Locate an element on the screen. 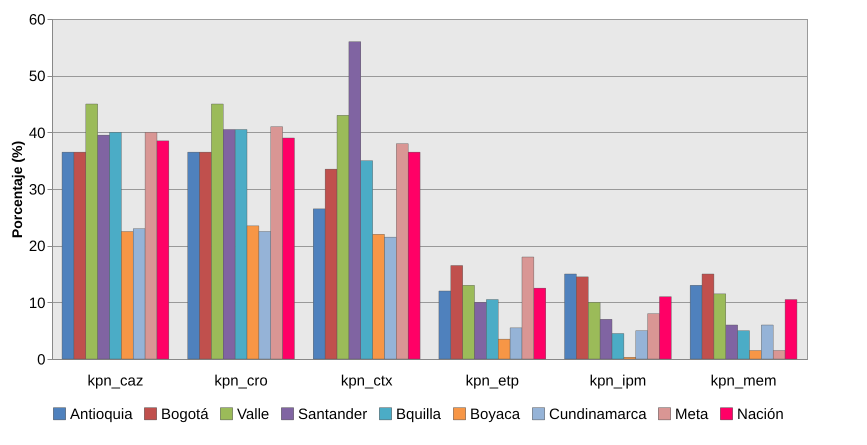  legend-label: Nación is located at coordinates (760, 414).